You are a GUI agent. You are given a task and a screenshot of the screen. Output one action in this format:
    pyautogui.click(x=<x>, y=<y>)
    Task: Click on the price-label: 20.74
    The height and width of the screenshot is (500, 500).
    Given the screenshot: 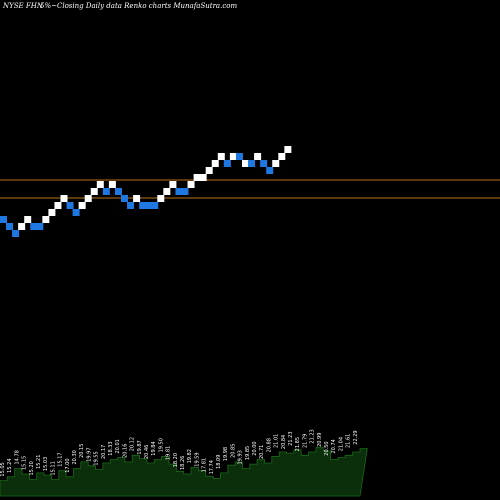 What is the action you would take?
    pyautogui.click(x=334, y=446)
    